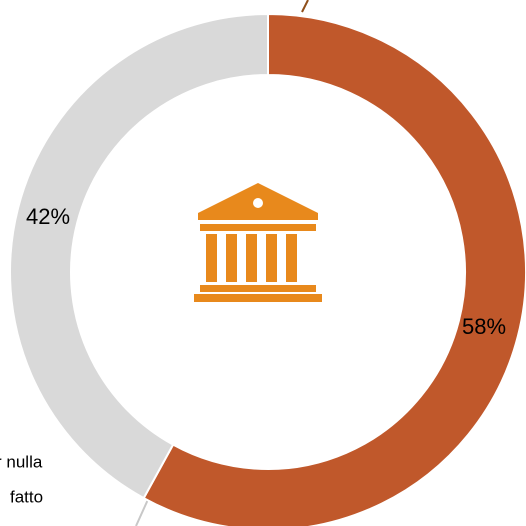 This screenshot has width=526, height=526. I want to click on data-label: 42%, so click(48, 216).